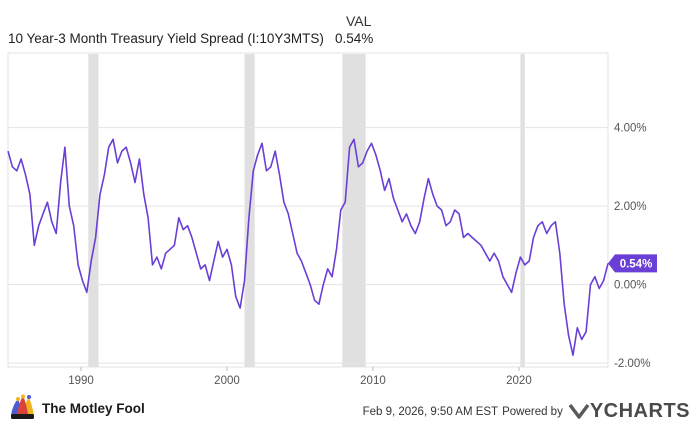 This screenshot has width=700, height=428. Describe the element at coordinates (632, 247) in the screenshot. I see `y-axis-labels: 4.00% 2.00% 0.00% -2.00%` at that location.